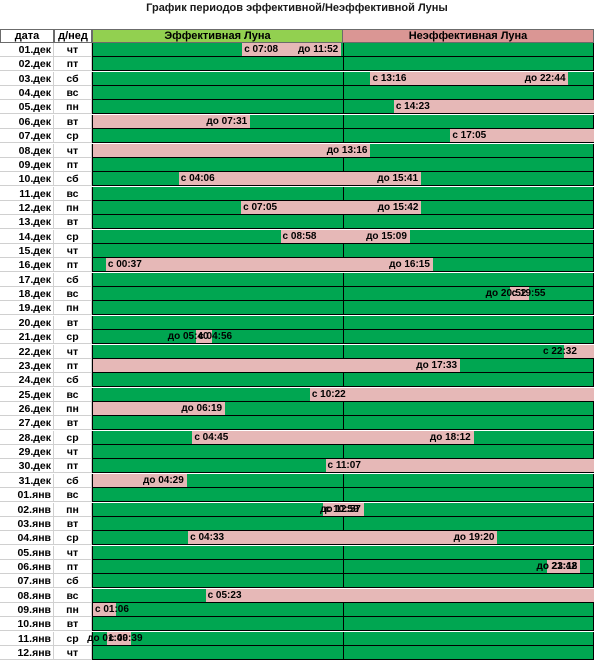  I want to click on date-cell: 08.дек, so click(27, 150).